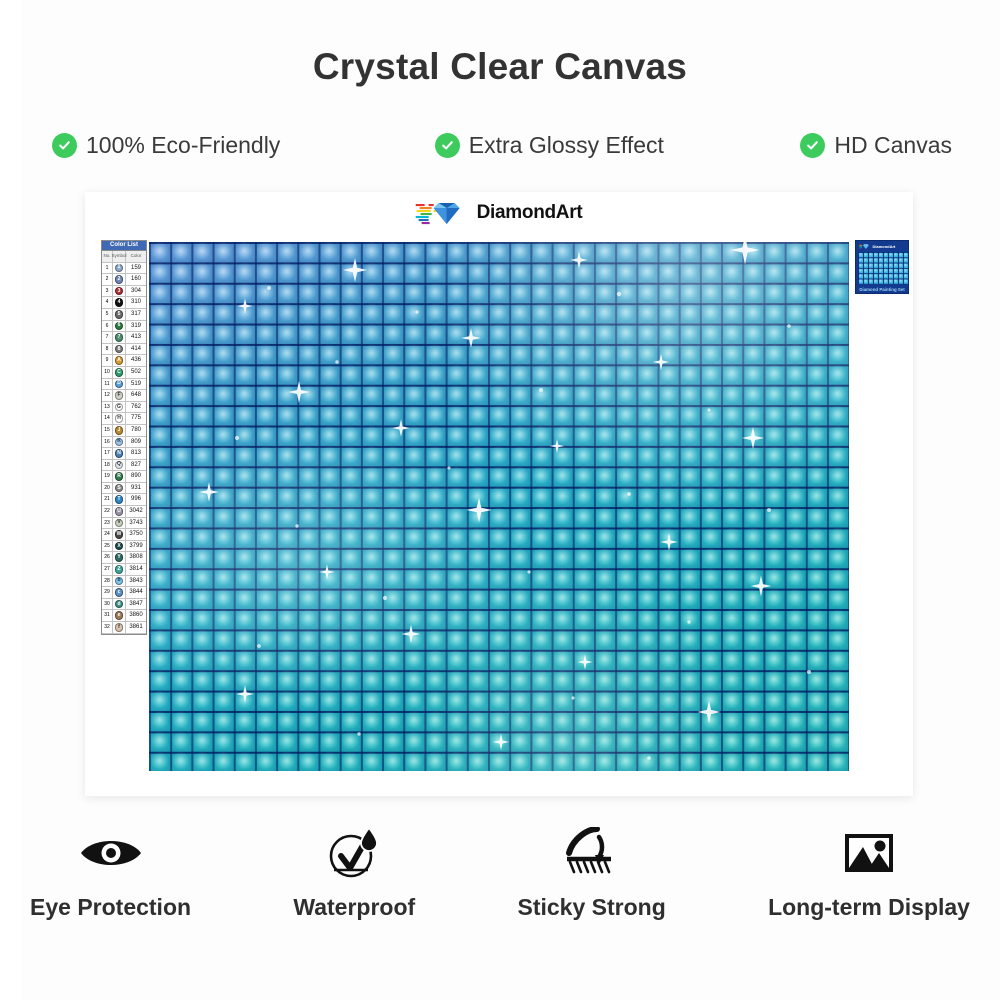  I want to click on color-row-number: 17, so click(107, 453).